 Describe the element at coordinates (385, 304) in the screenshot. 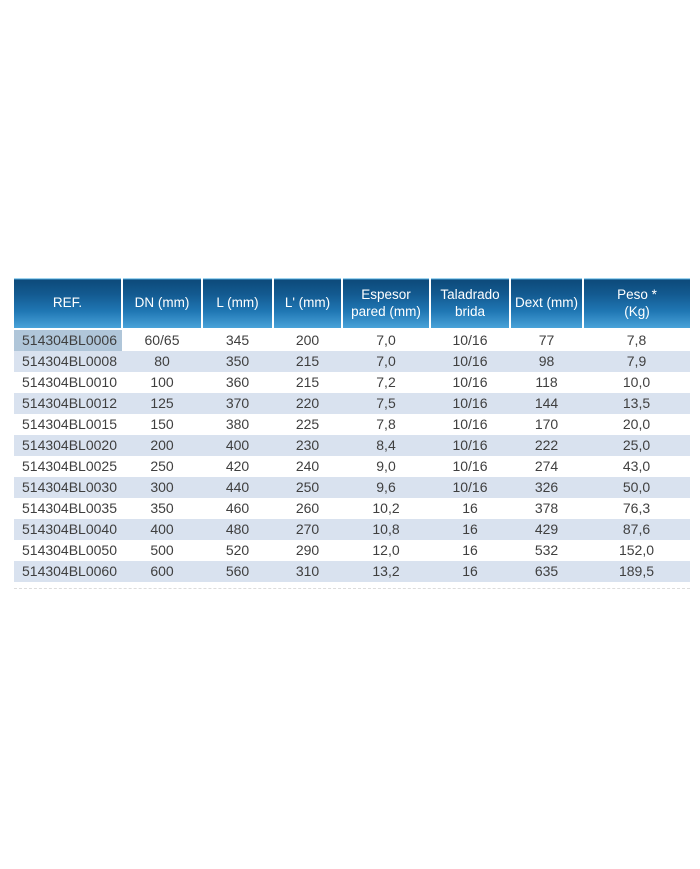

I see `col-header-espesor: Espesor pared (mm)` at that location.